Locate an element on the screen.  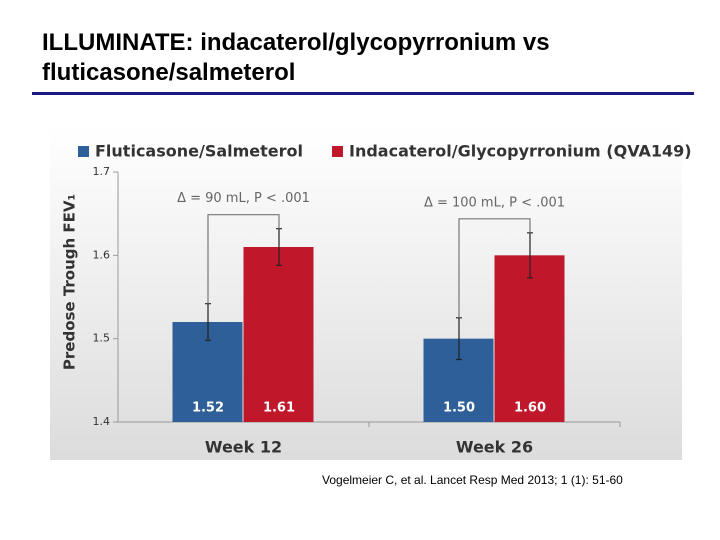
annotation: Δ = 100 mL, P < .001 is located at coordinates (494, 202).